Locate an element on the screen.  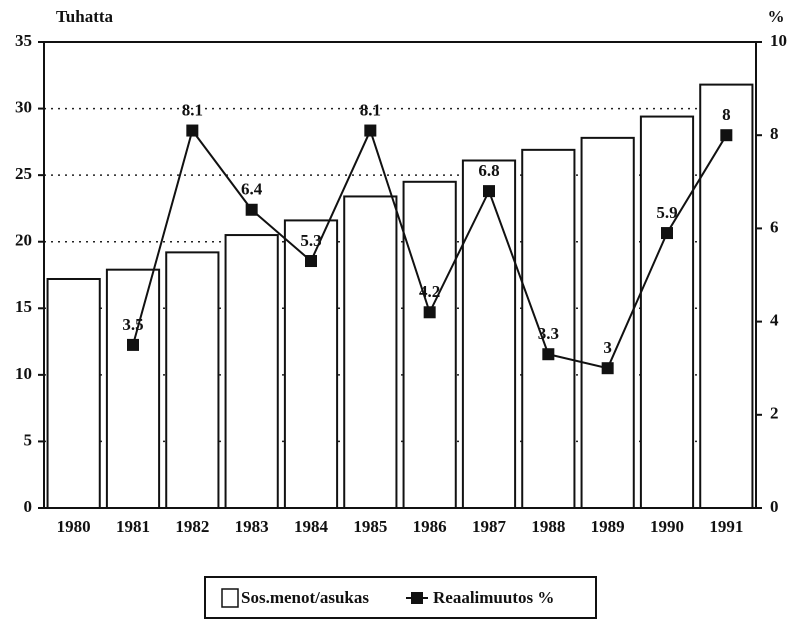
y-tick-label: 5 is located at coordinates (28, 439).